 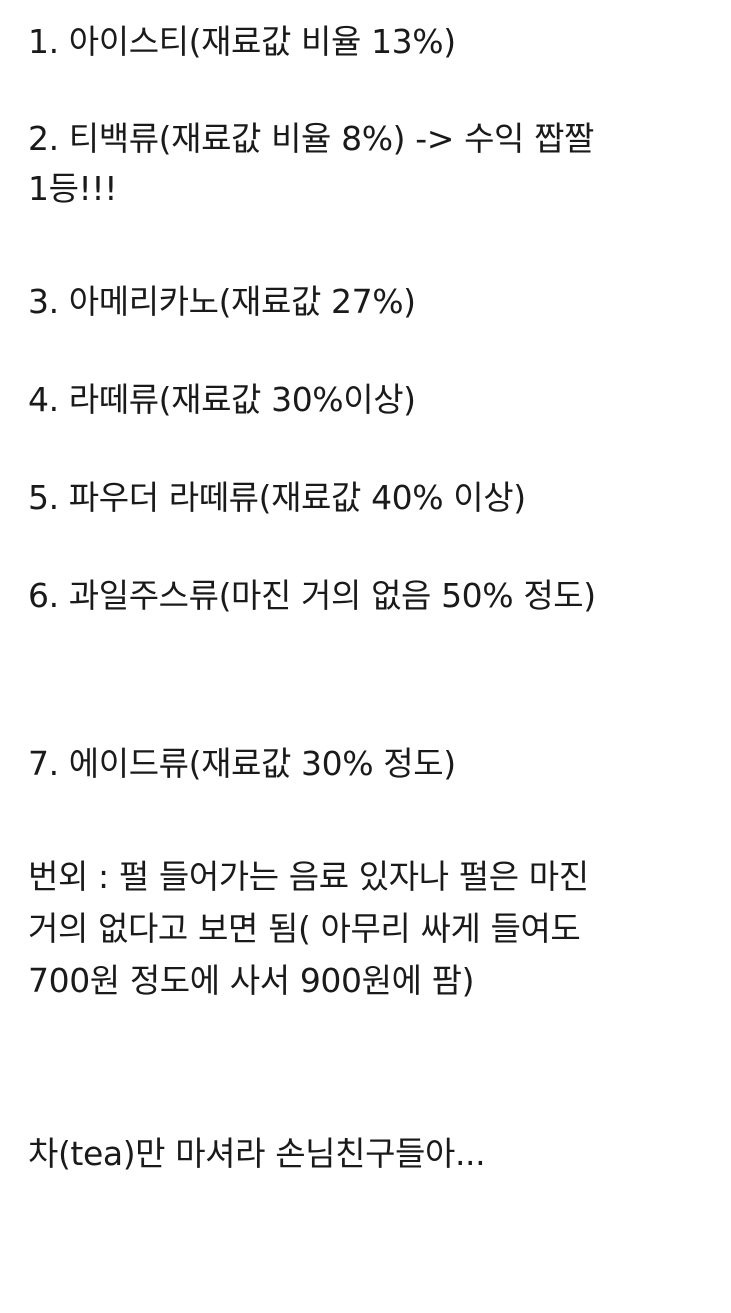 I want to click on list-item: 5. 파우더 라떼류(재료값 40% 이상), so click(x=277, y=497).